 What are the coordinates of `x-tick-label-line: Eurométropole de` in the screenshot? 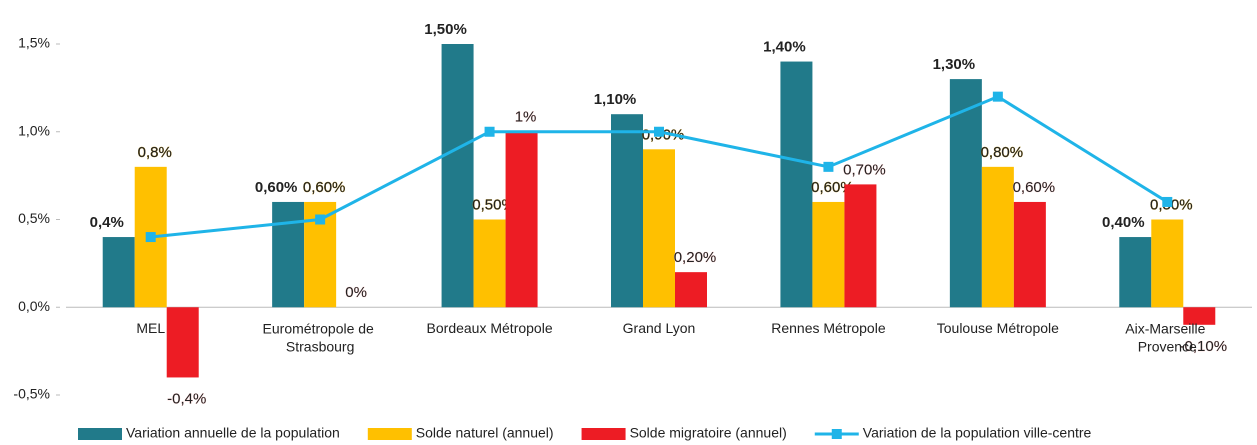 It's located at (320, 328).